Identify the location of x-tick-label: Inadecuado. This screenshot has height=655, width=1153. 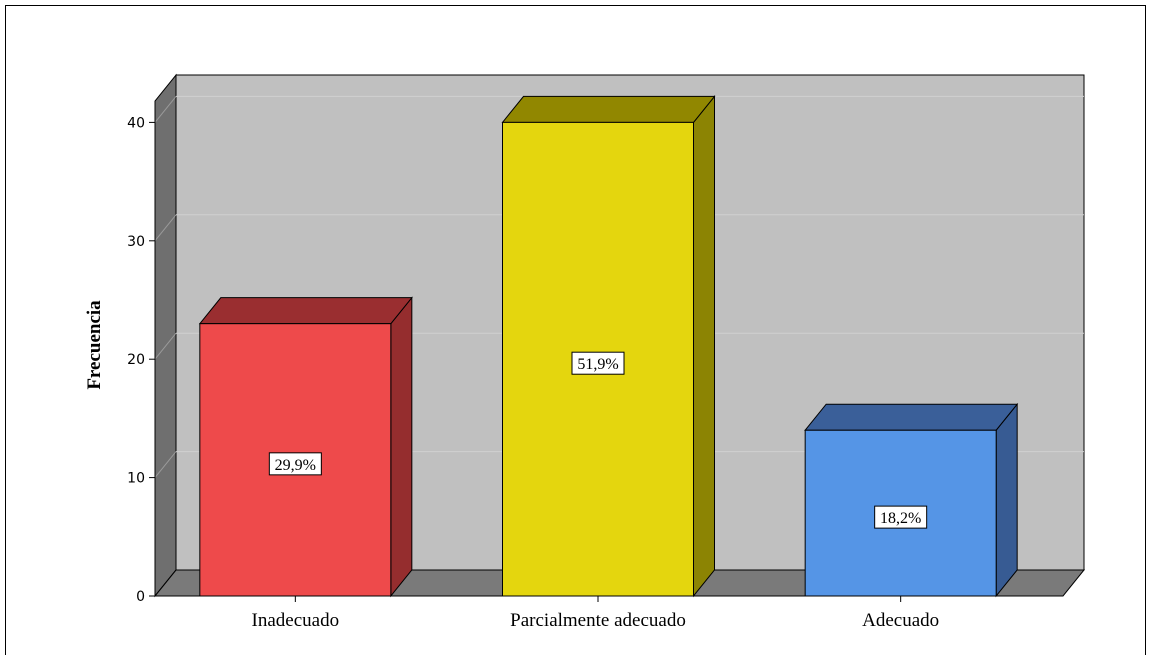
(296, 620).